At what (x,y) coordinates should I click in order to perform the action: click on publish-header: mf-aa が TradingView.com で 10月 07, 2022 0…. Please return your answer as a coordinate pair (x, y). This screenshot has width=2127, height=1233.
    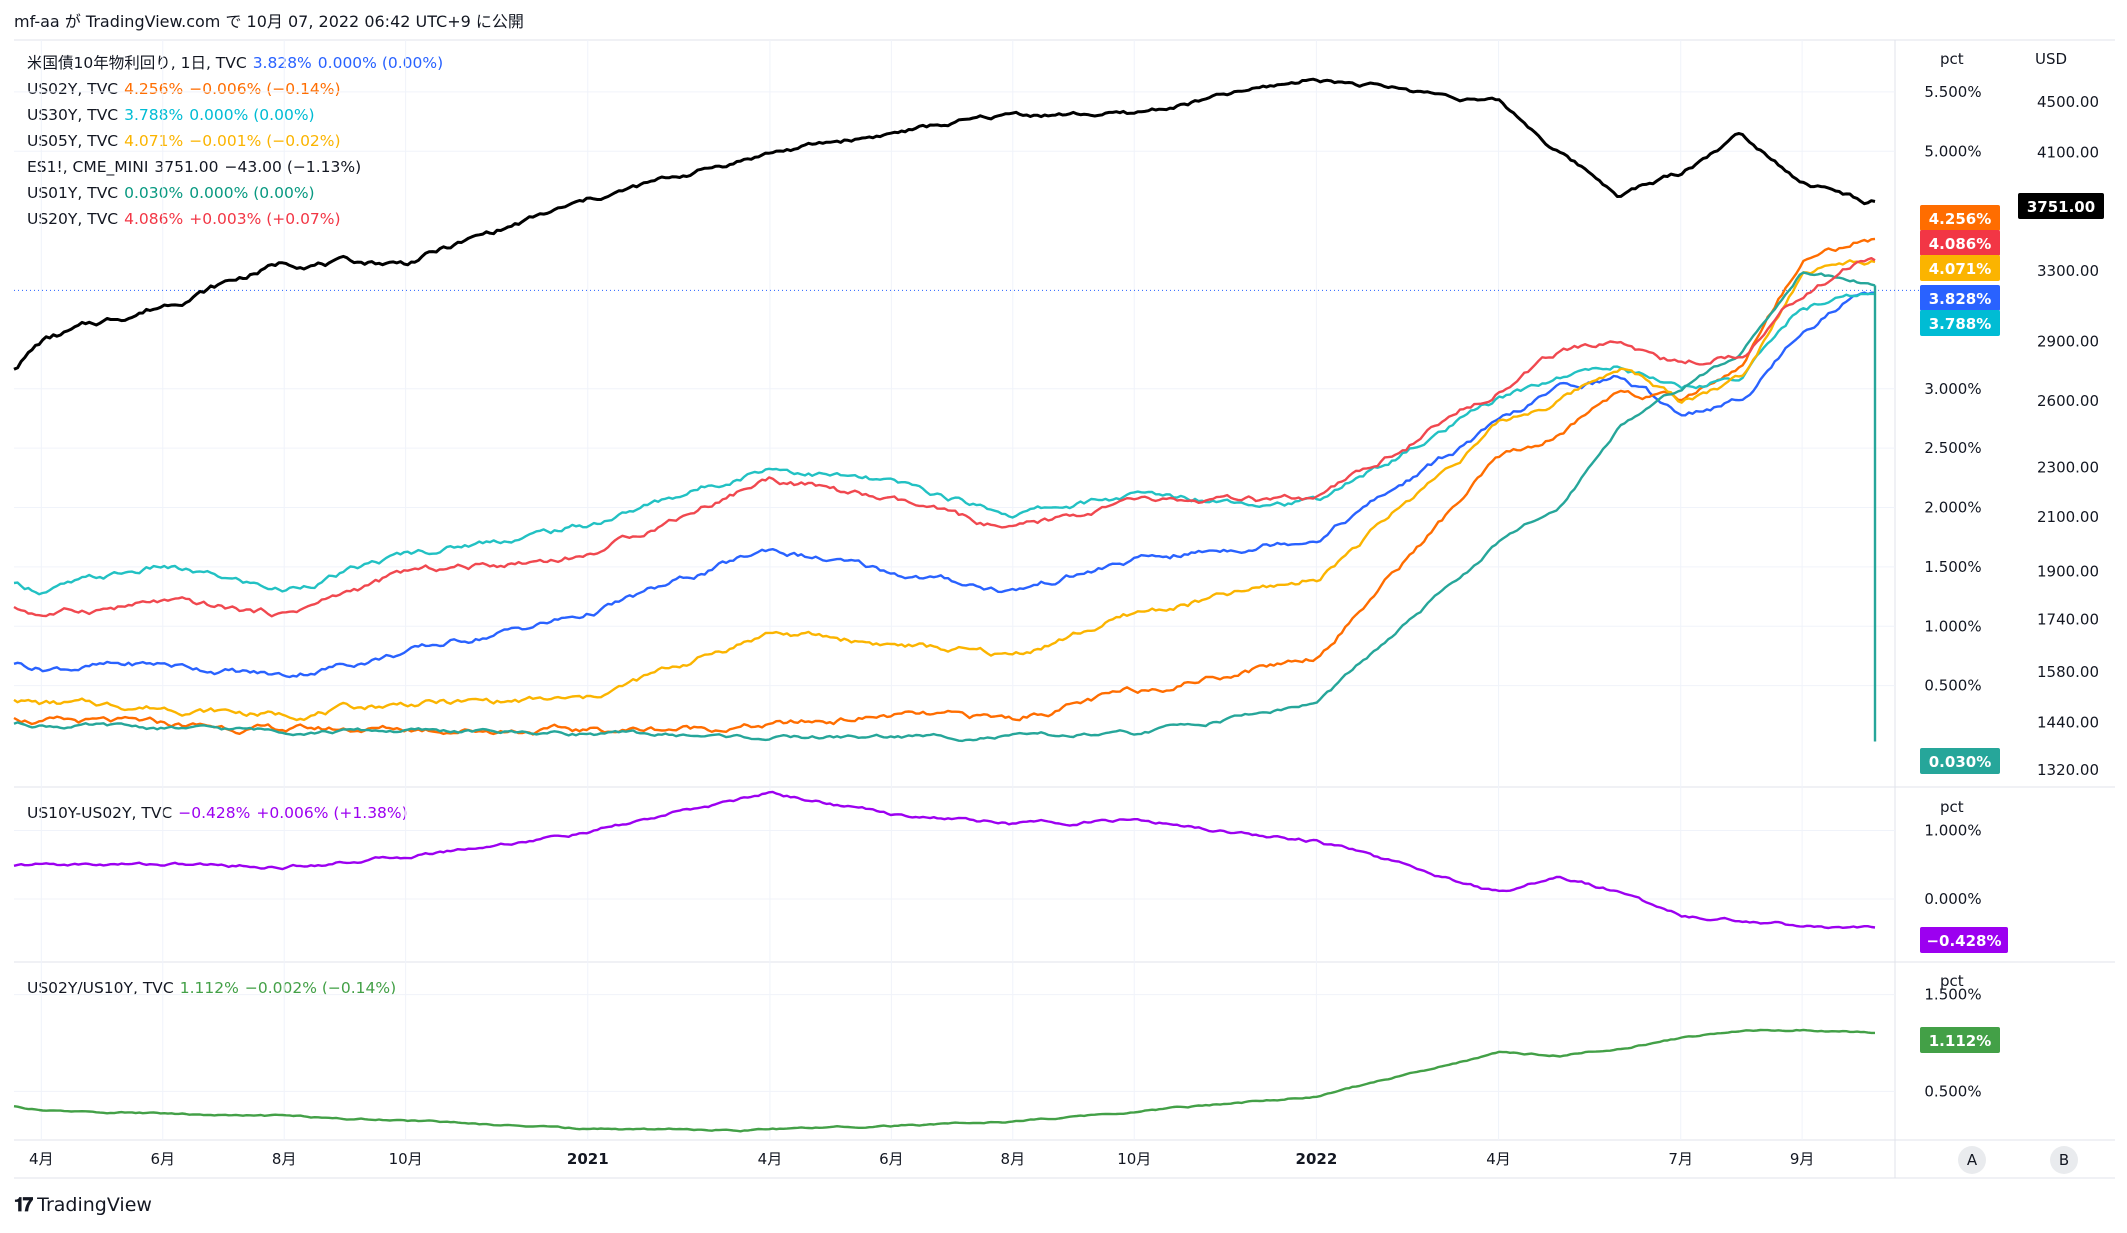
    Looking at the image, I should click on (269, 21).